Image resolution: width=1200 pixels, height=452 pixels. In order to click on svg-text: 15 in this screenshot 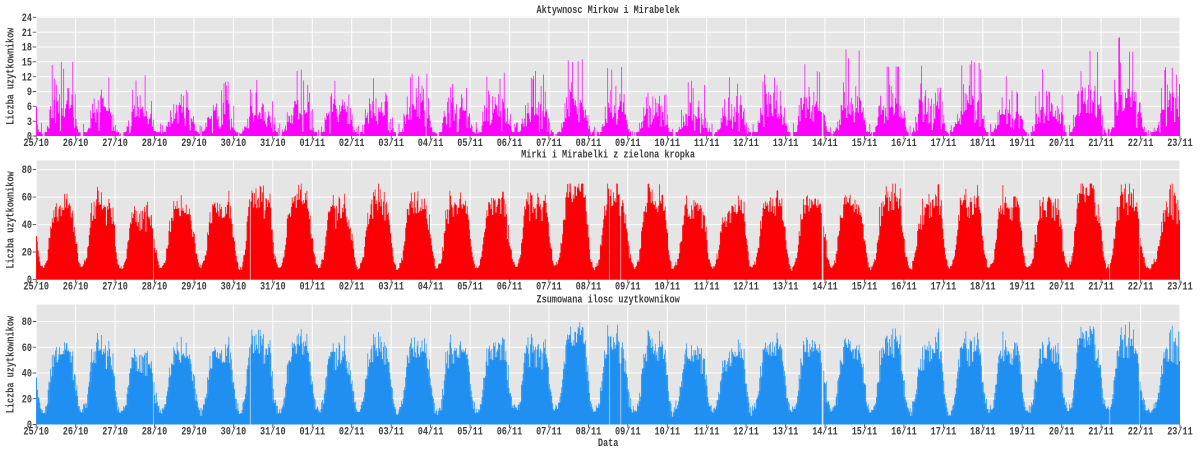, I will do `click(27, 63)`.